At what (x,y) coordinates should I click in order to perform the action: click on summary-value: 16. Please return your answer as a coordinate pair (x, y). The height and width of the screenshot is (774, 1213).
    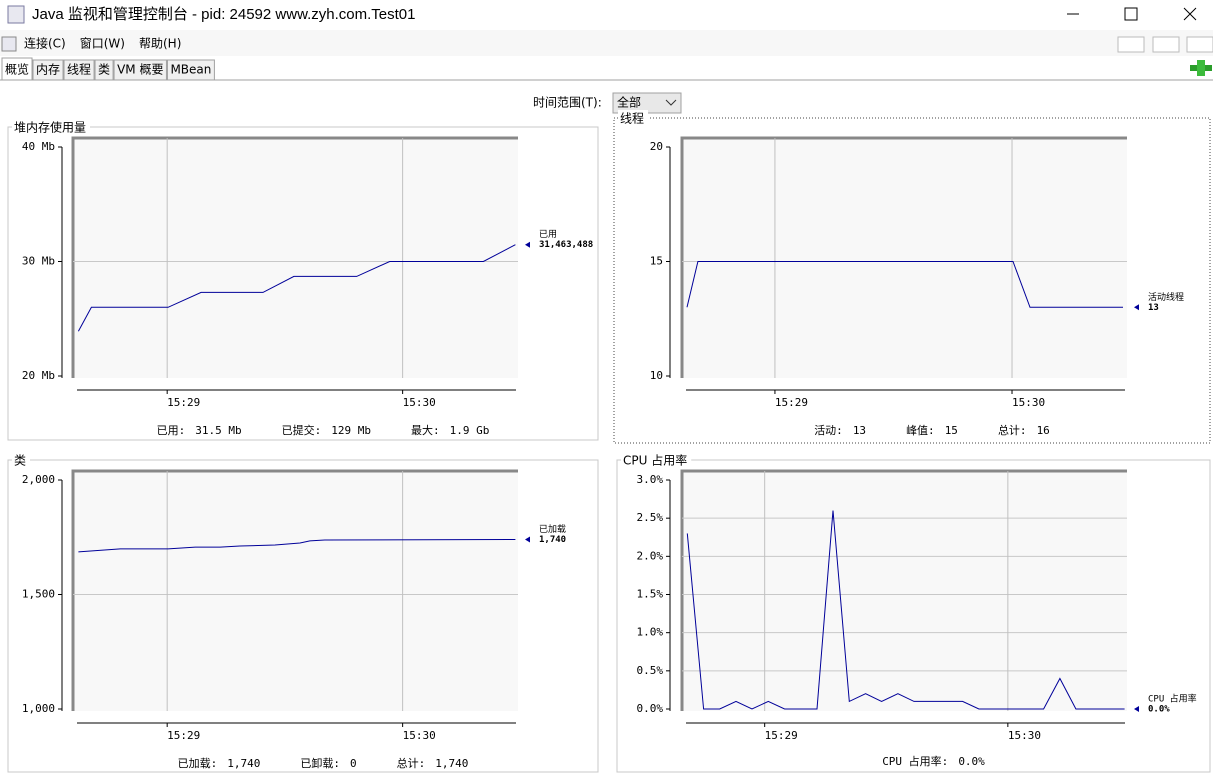
    Looking at the image, I should click on (1043, 430).